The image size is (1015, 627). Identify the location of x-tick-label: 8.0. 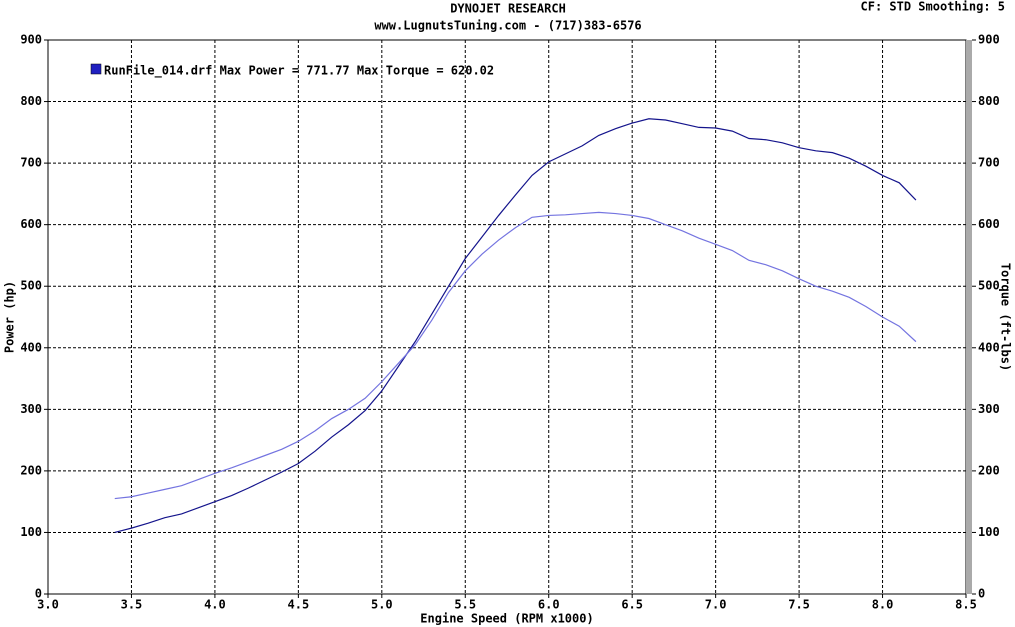
(883, 605).